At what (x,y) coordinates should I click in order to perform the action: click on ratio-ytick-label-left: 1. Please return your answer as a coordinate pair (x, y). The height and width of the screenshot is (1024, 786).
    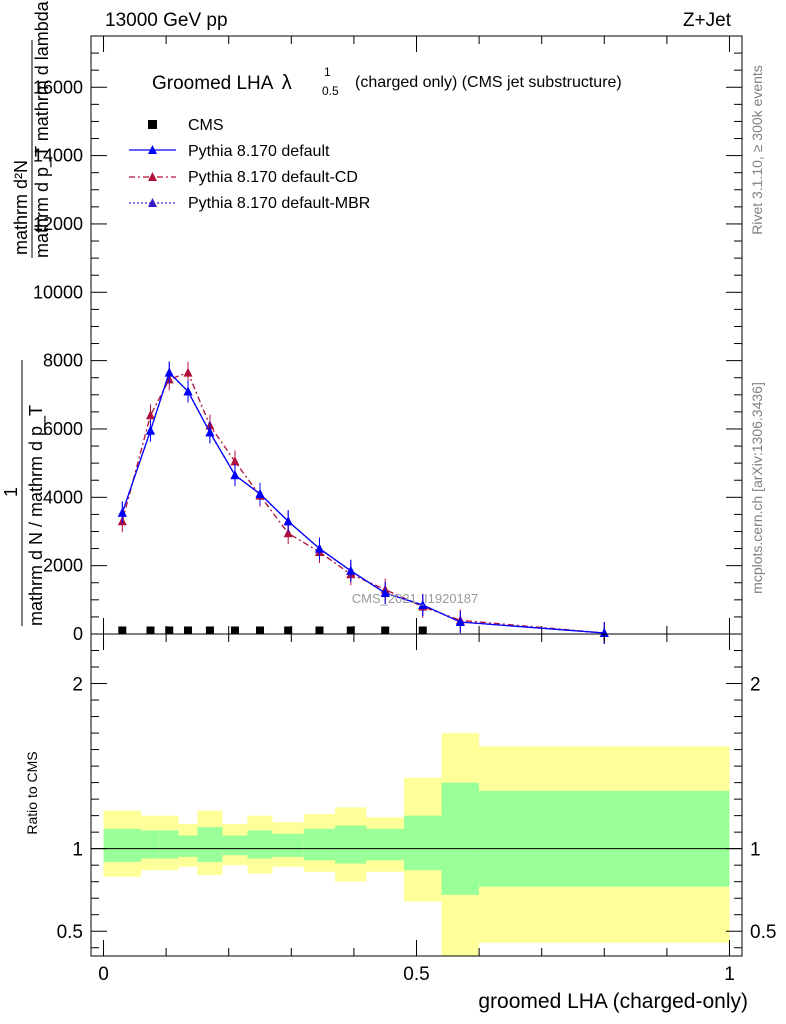
    Looking at the image, I should click on (77, 850).